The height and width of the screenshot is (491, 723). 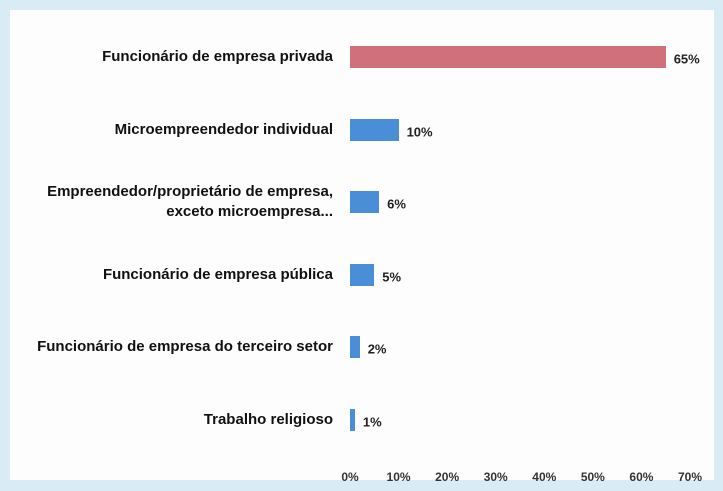 I want to click on x-tick-label: 20%, so click(x=447, y=477).